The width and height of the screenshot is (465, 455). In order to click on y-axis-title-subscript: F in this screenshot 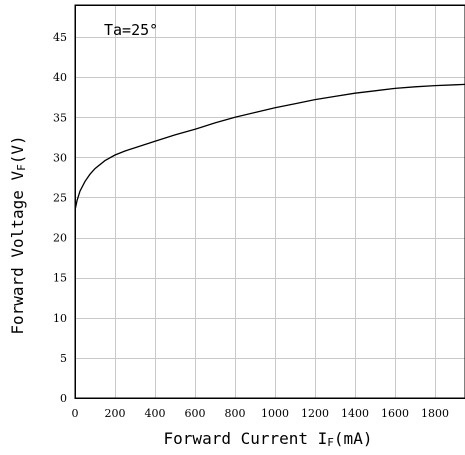, I will do `click(21, 167)`.